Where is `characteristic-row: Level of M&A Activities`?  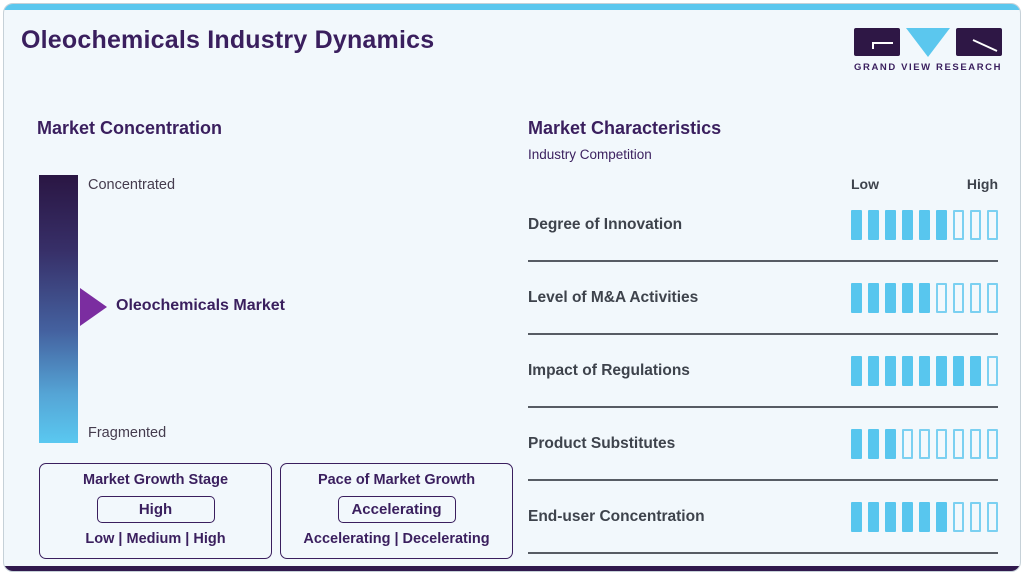 characteristic-row: Level of M&A Activities is located at coordinates (763, 298).